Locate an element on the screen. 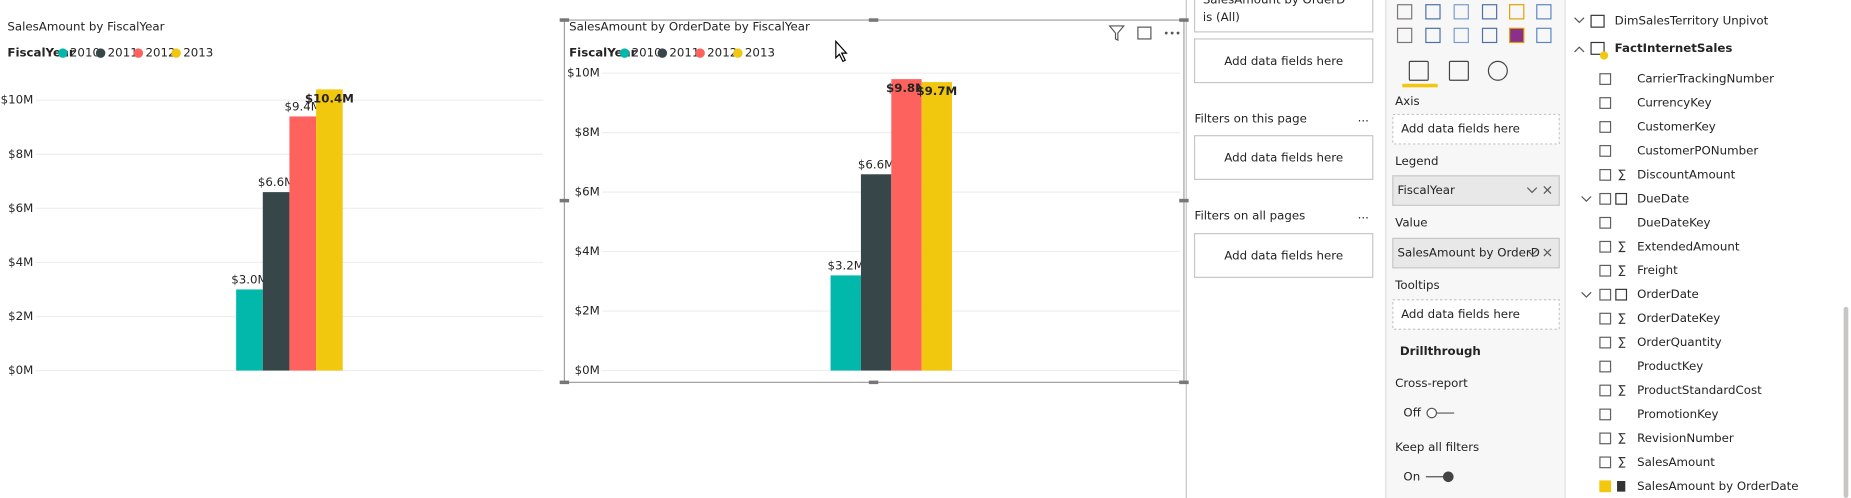  focus-icon is located at coordinates (1144, 33).